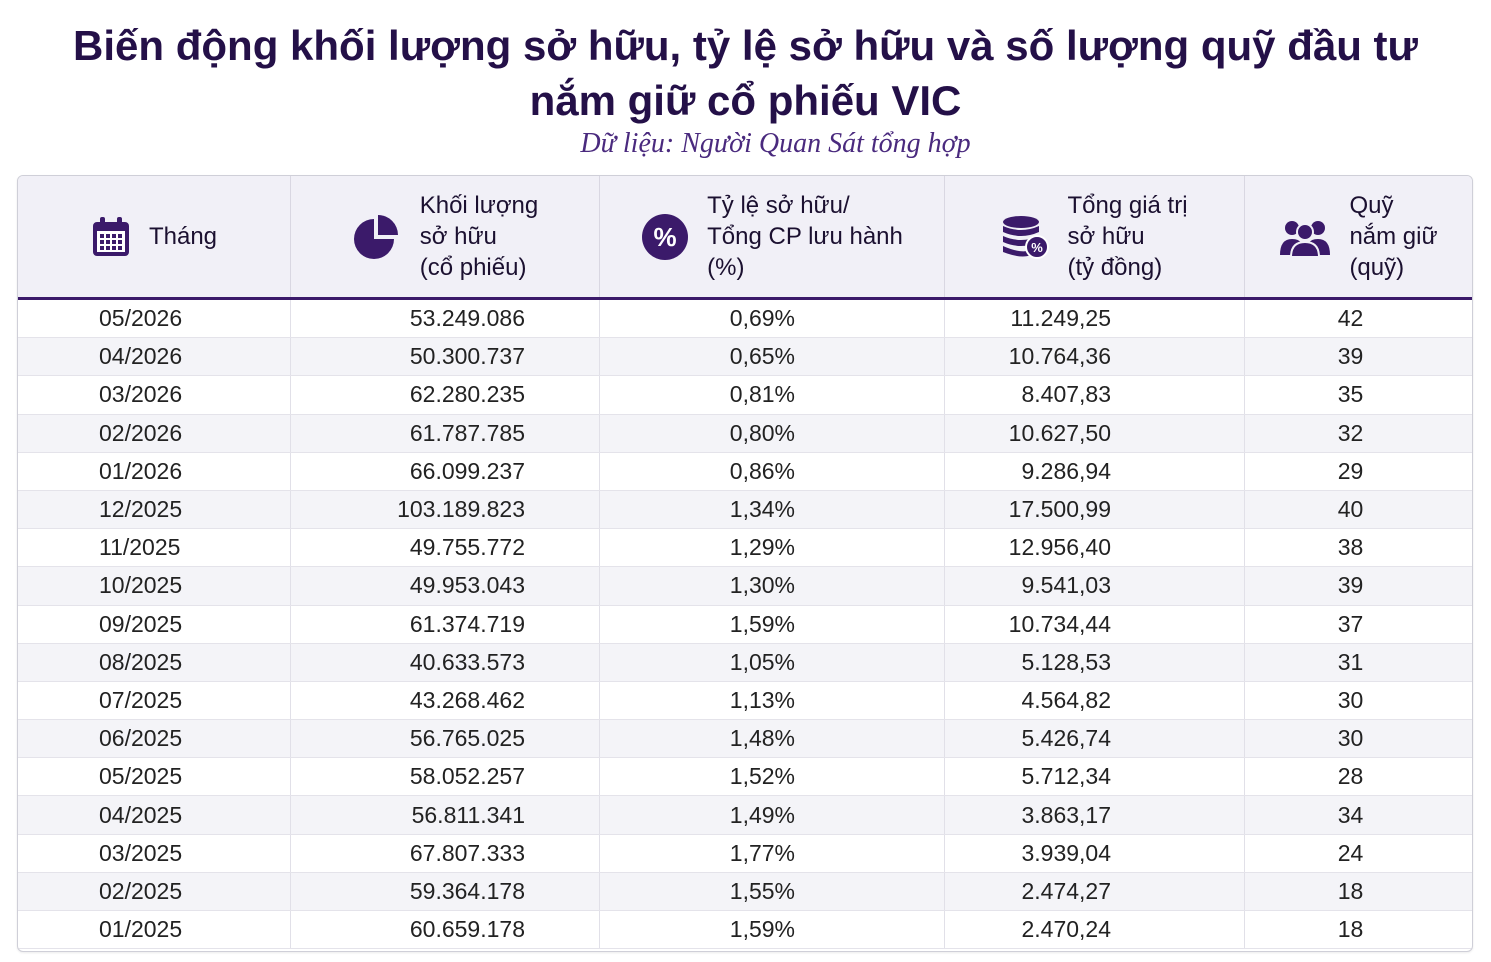  I want to click on table-row: 03/2026 62.280.235 0,81% 8.407,83 35, so click(745, 395).